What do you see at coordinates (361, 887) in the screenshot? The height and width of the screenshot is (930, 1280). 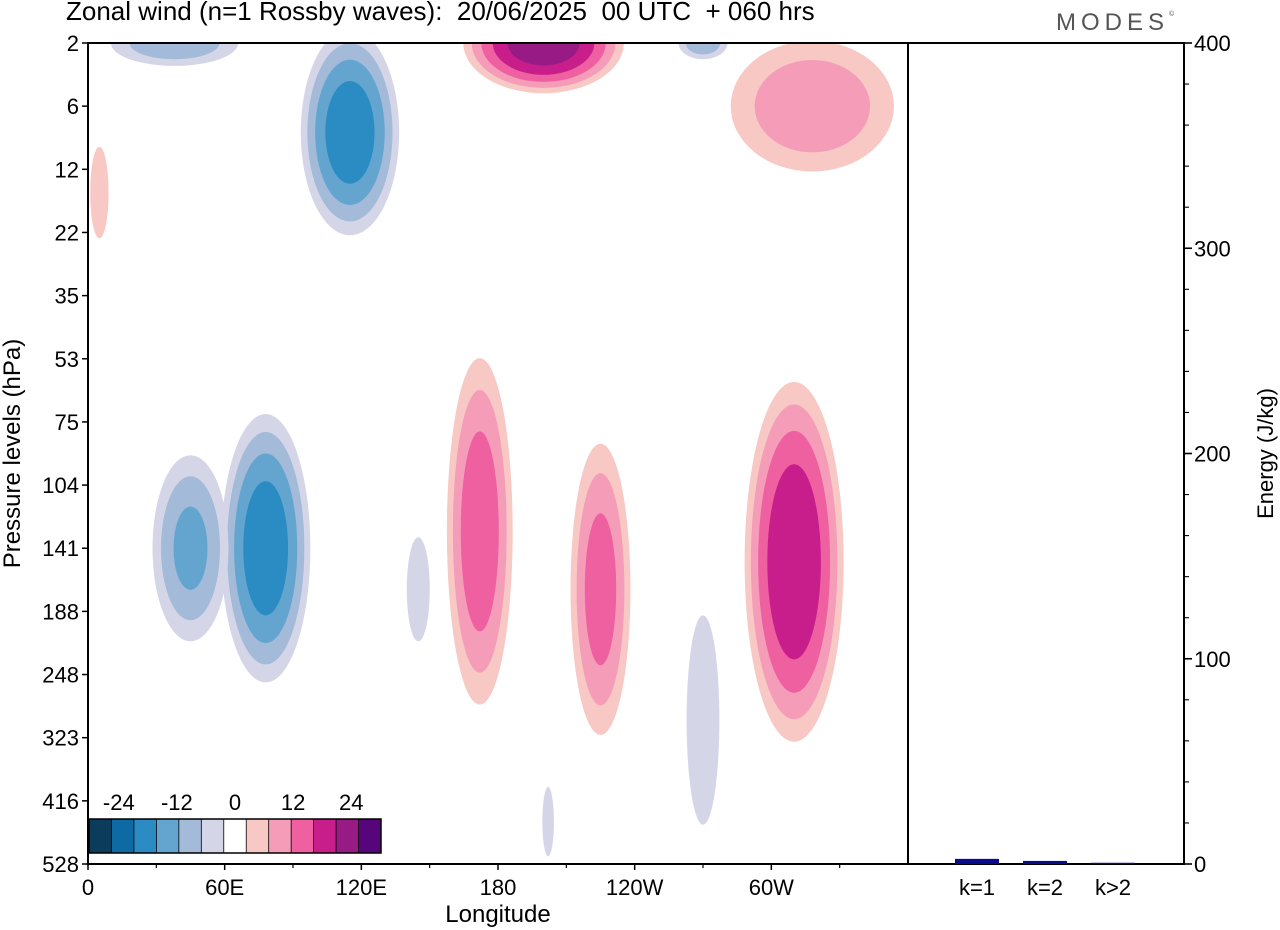 I see `x-tick-label: 120E` at bounding box center [361, 887].